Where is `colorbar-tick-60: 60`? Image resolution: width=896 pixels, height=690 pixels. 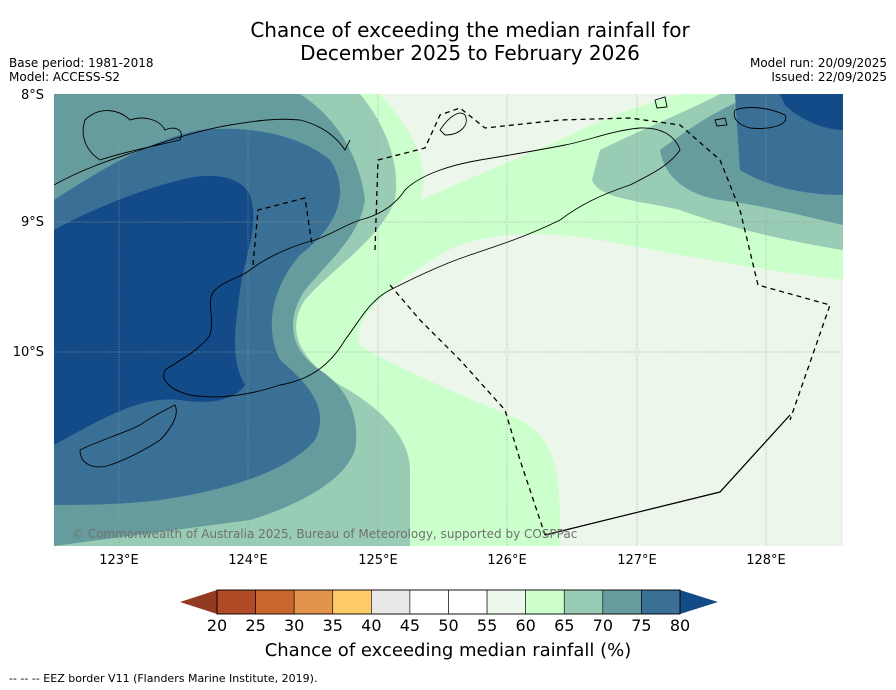
colorbar-tick-60: 60 is located at coordinates (525, 625).